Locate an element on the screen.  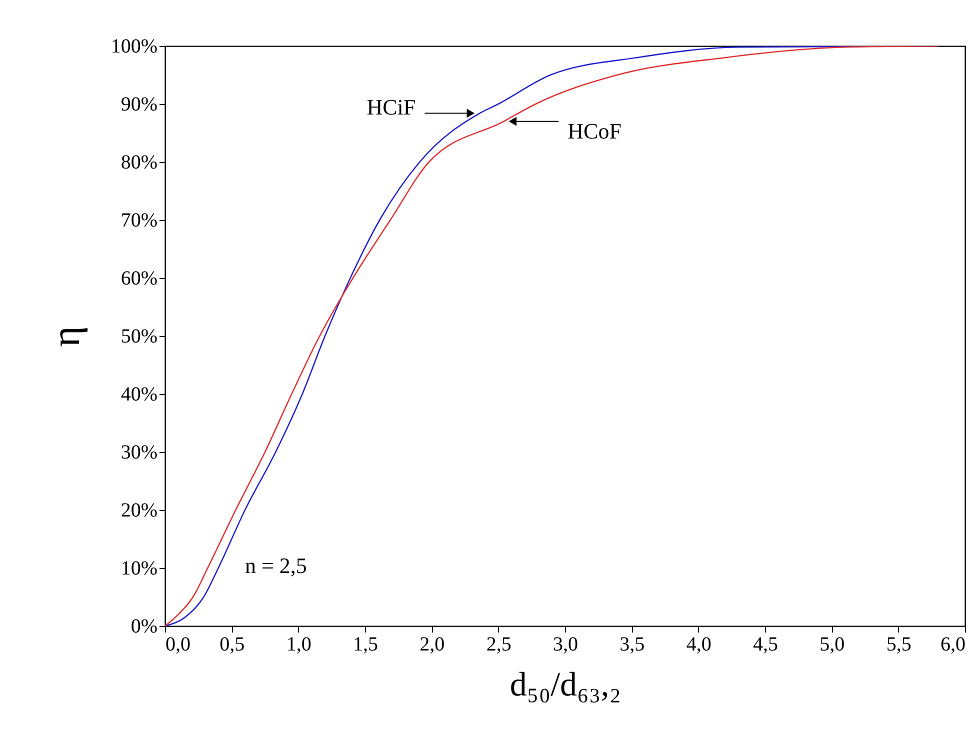
y-tick-label: 40% is located at coordinates (139, 395).